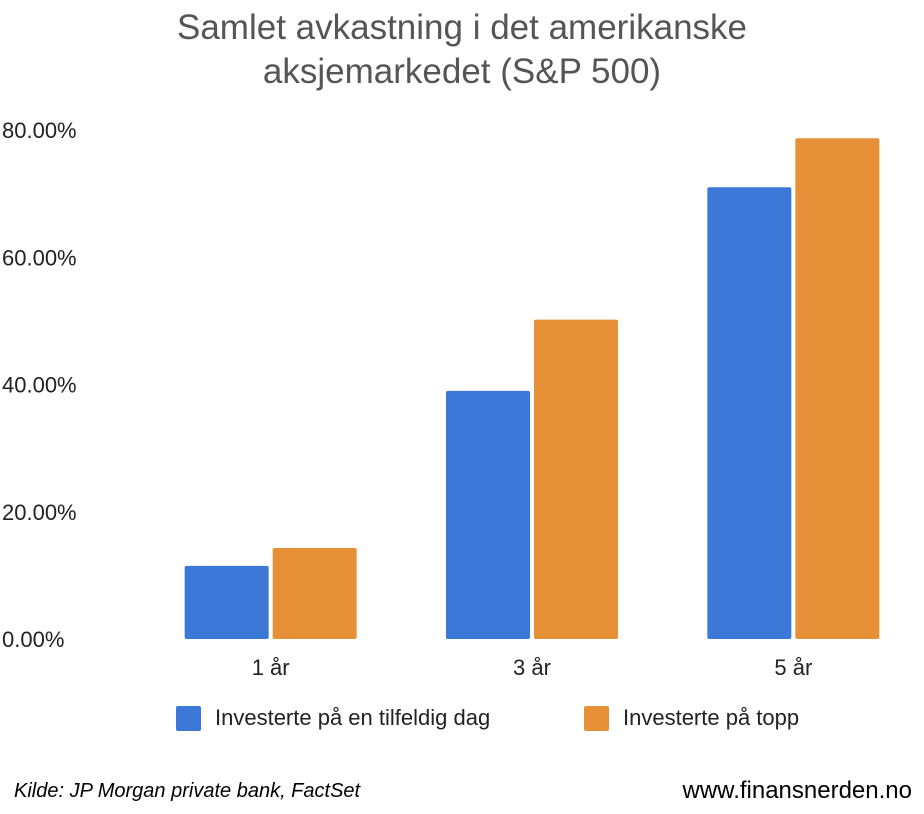 The image size is (924, 814). What do you see at coordinates (462, 27) in the screenshot?
I see `chart-title-line-1: Samlet avkastning i det amerikanske` at bounding box center [462, 27].